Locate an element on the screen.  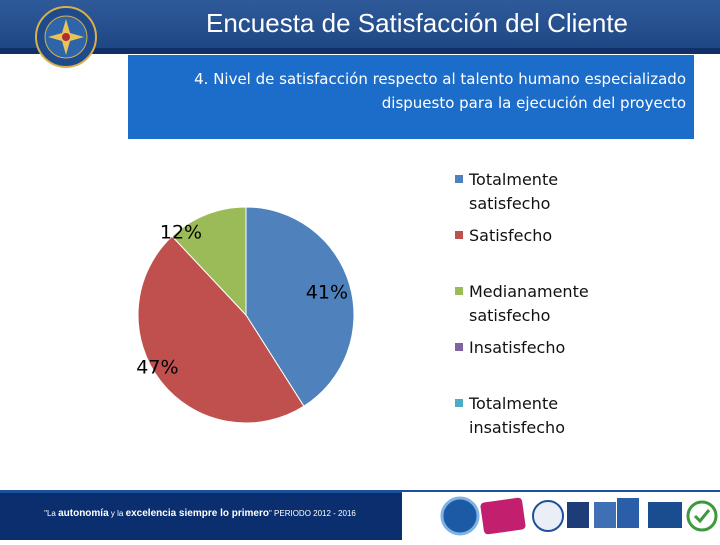
page-title: Encuesta de Satisfacción del Cliente is located at coordinates (417, 23).